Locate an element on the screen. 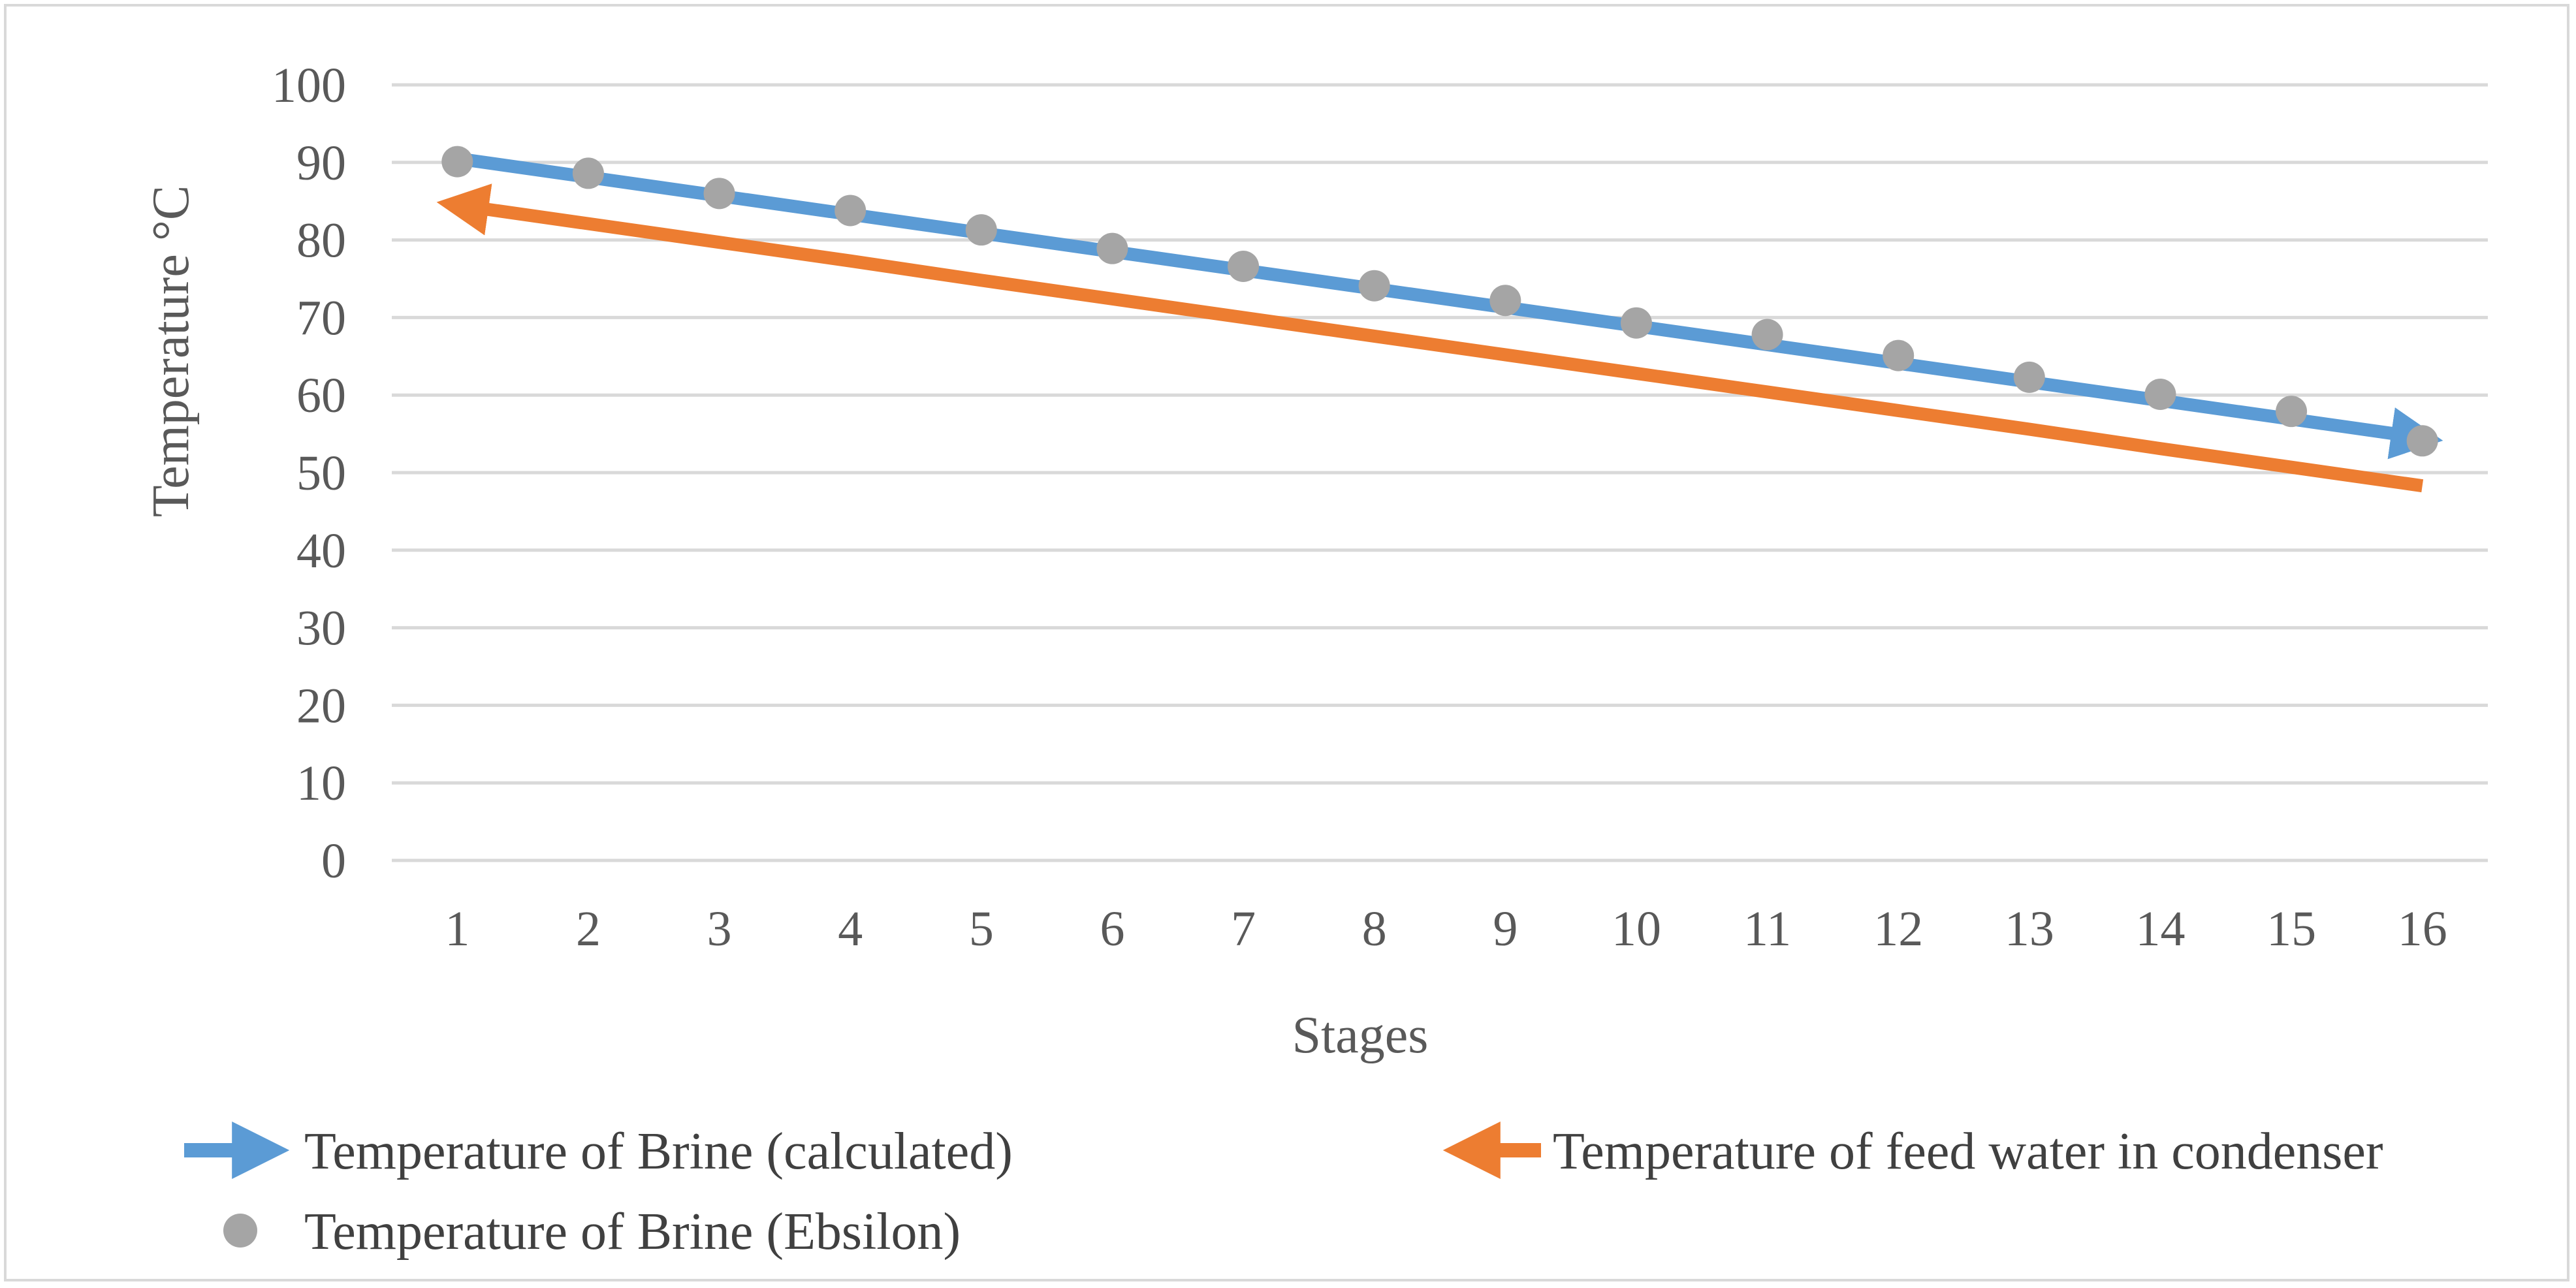 The image size is (2576, 1288). y-tick-label-30: 30 is located at coordinates (321, 628).